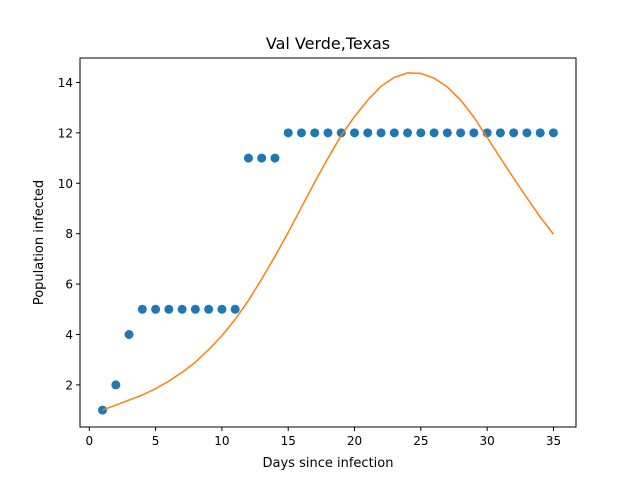 Image resolution: width=640 pixels, height=480 pixels. Describe the element at coordinates (323, 437) in the screenshot. I see `x-axis-ticks: 0 5 10 15 20 25 30 35` at that location.